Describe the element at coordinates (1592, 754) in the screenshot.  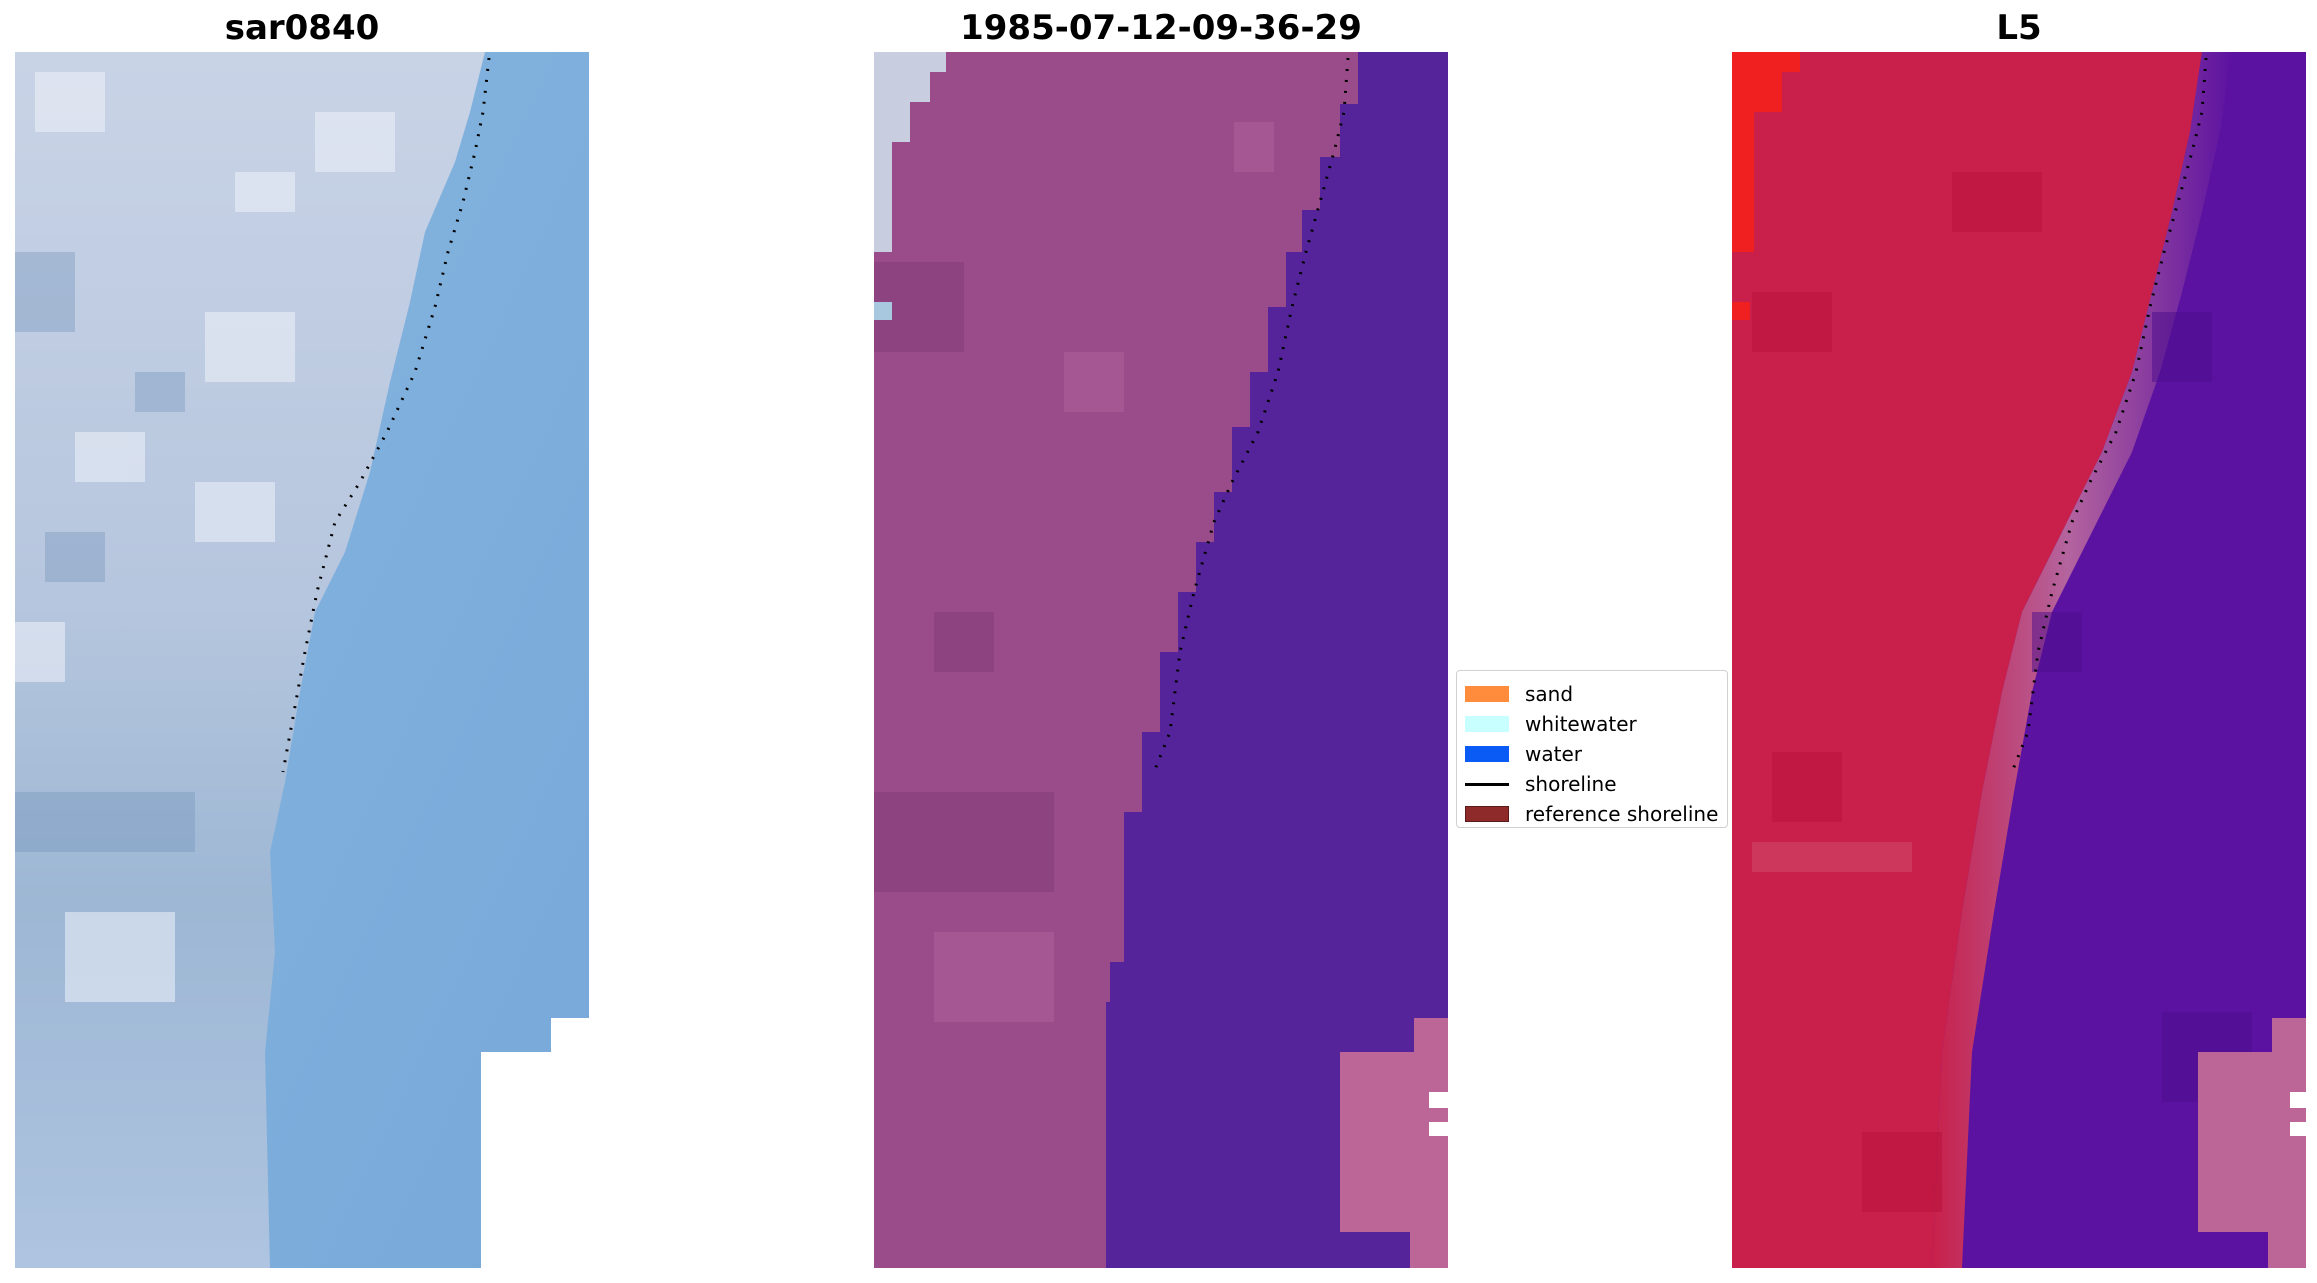
I see `legend-item-water: water` at that location.